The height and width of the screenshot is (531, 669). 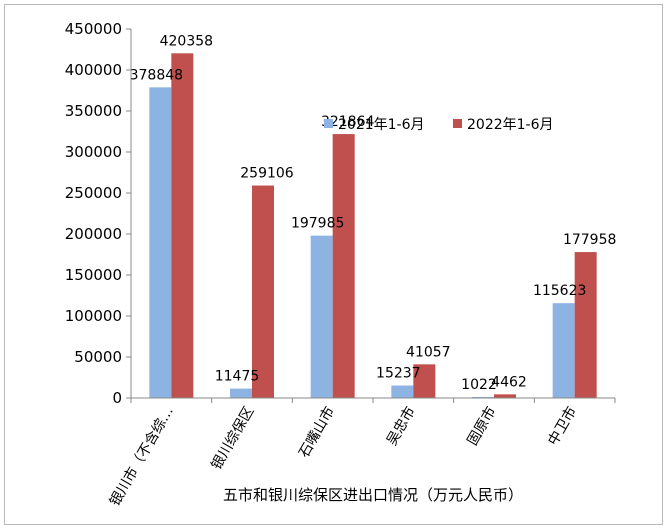 What do you see at coordinates (93, 275) in the screenshot?
I see `y-tick-label: 150000` at bounding box center [93, 275].